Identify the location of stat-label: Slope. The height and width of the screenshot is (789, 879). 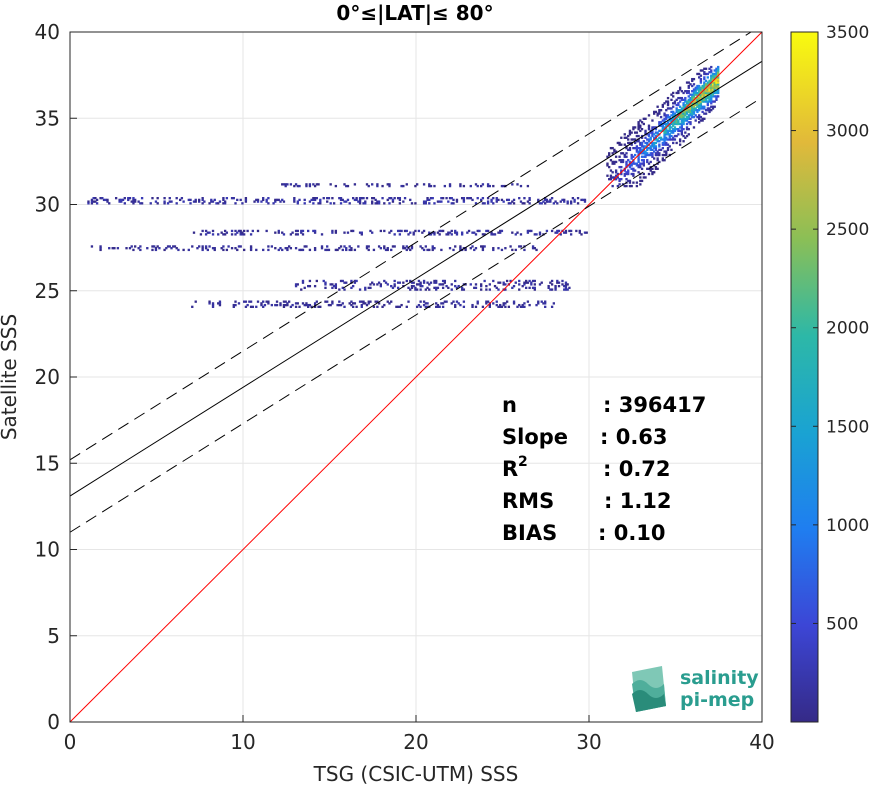
(535, 437).